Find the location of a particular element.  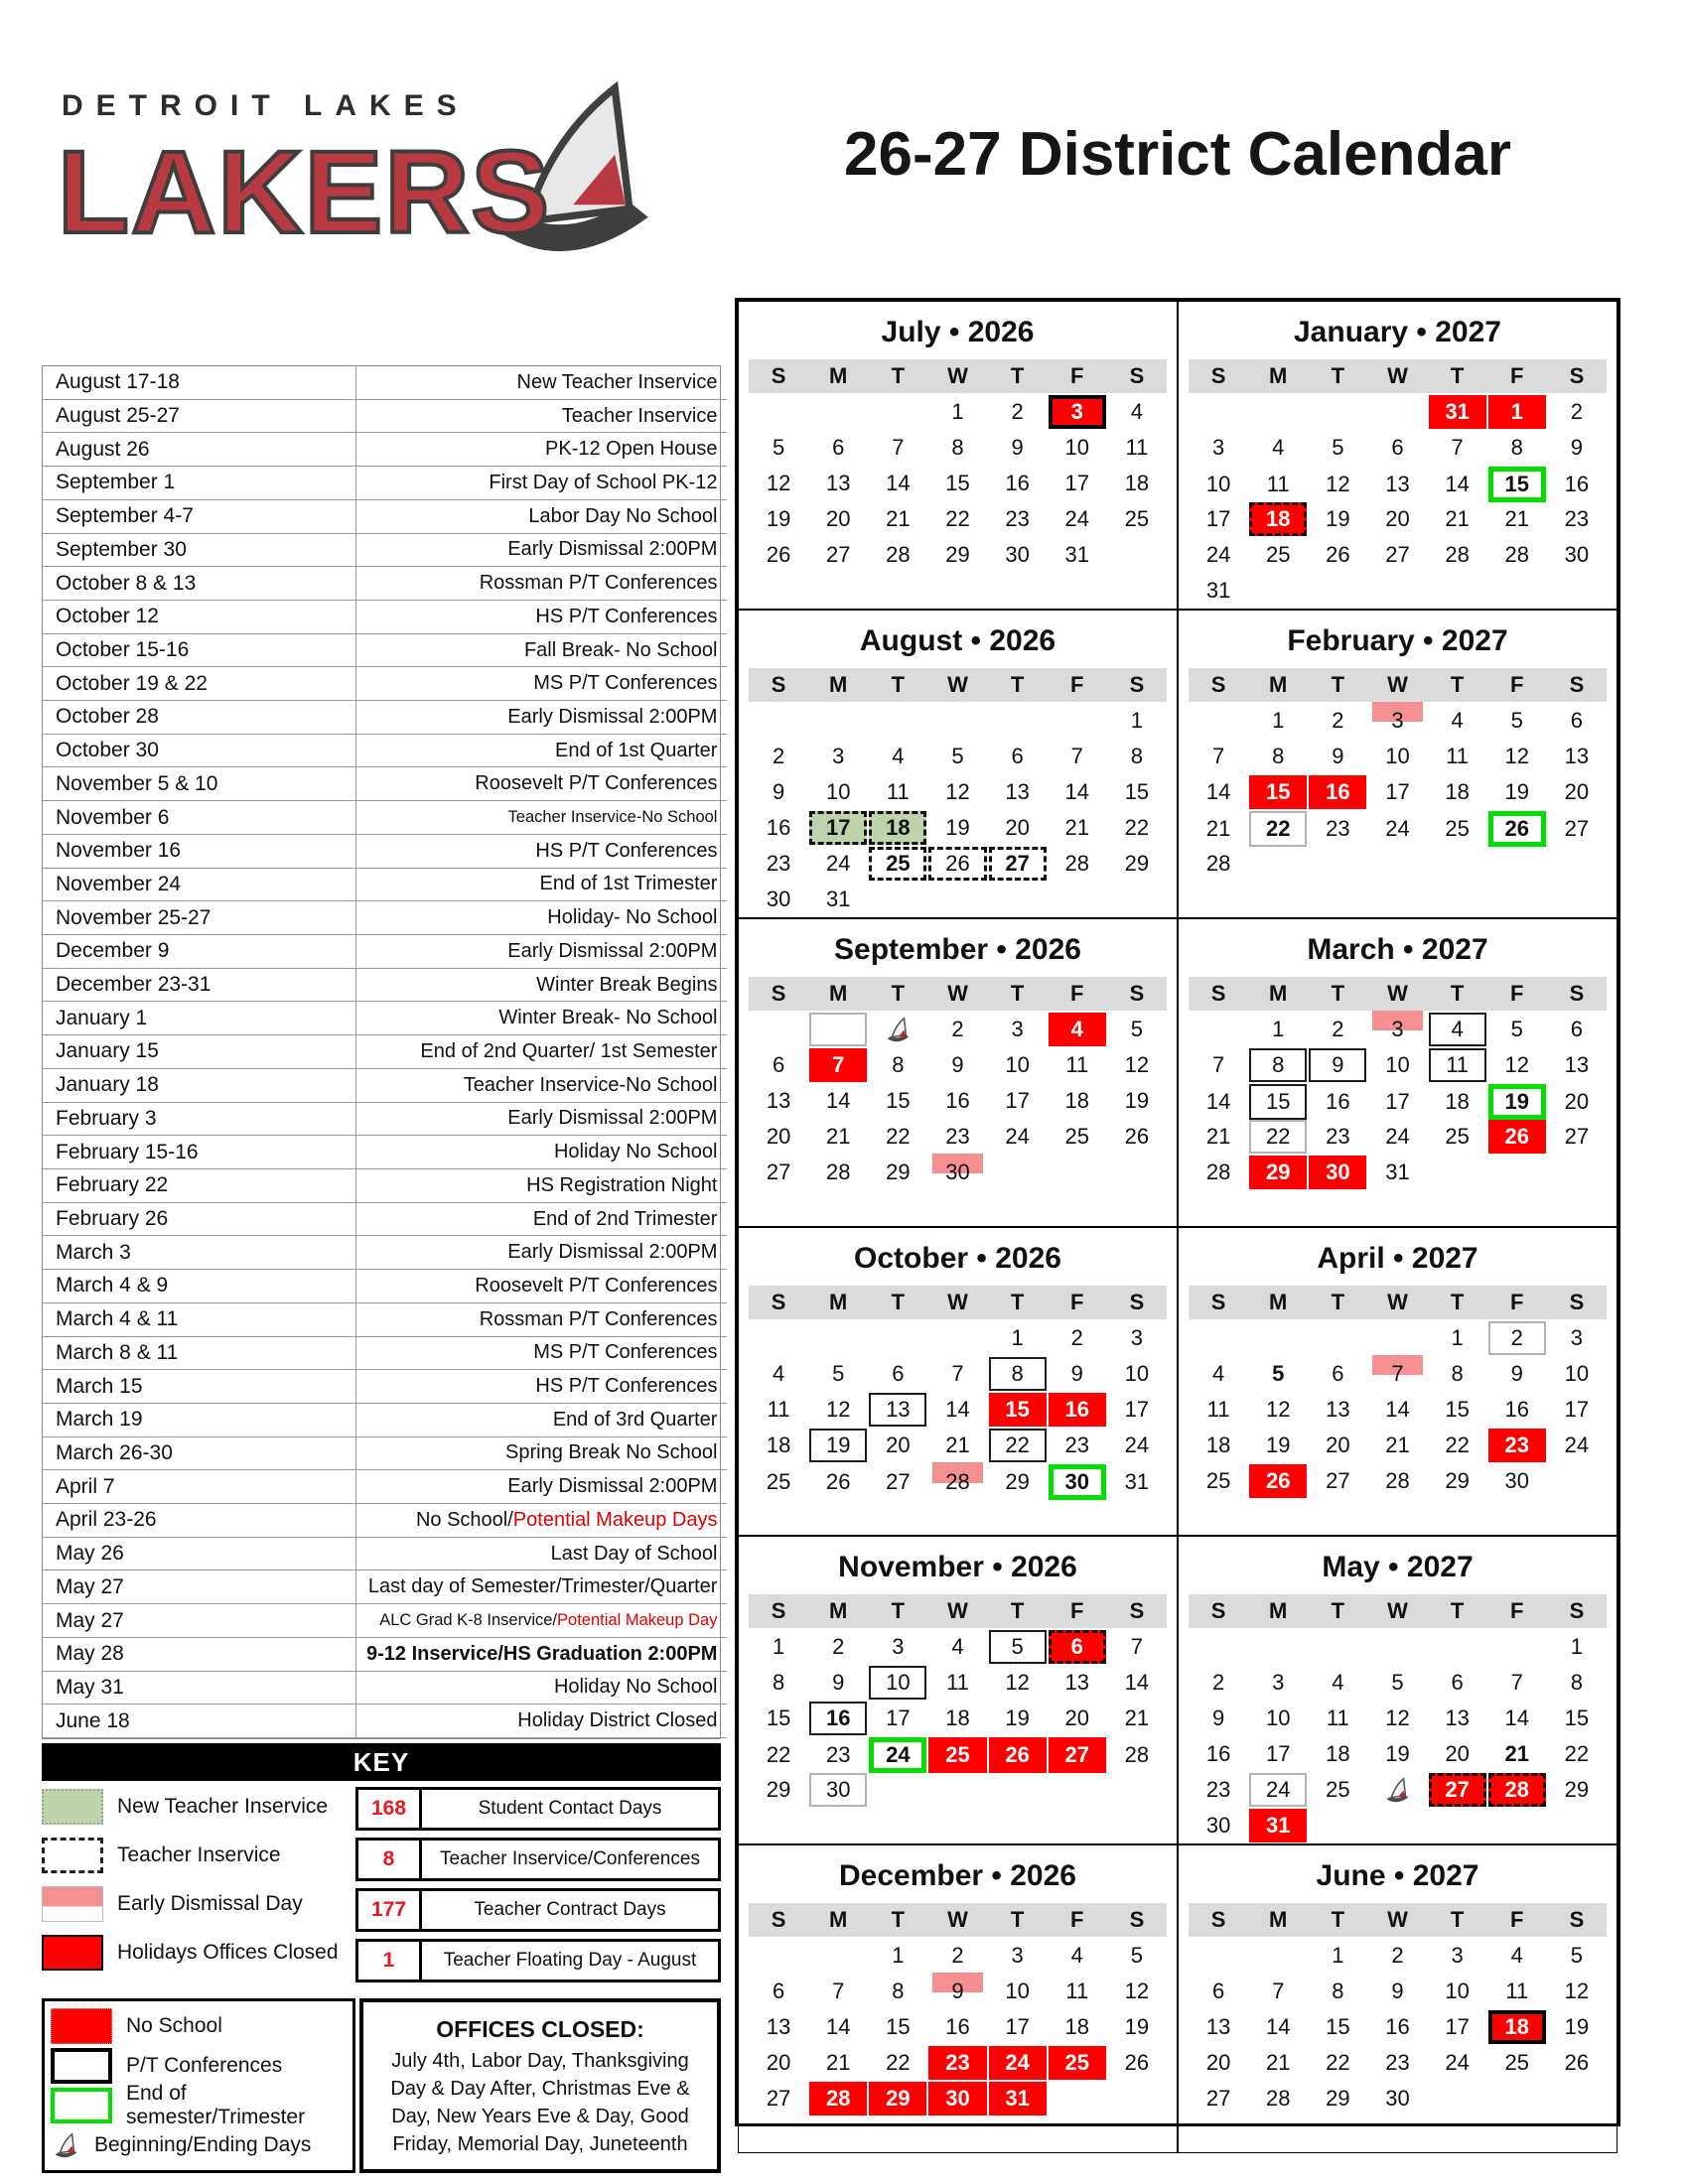

event-date: March 4 & 11 is located at coordinates (199, 1319).